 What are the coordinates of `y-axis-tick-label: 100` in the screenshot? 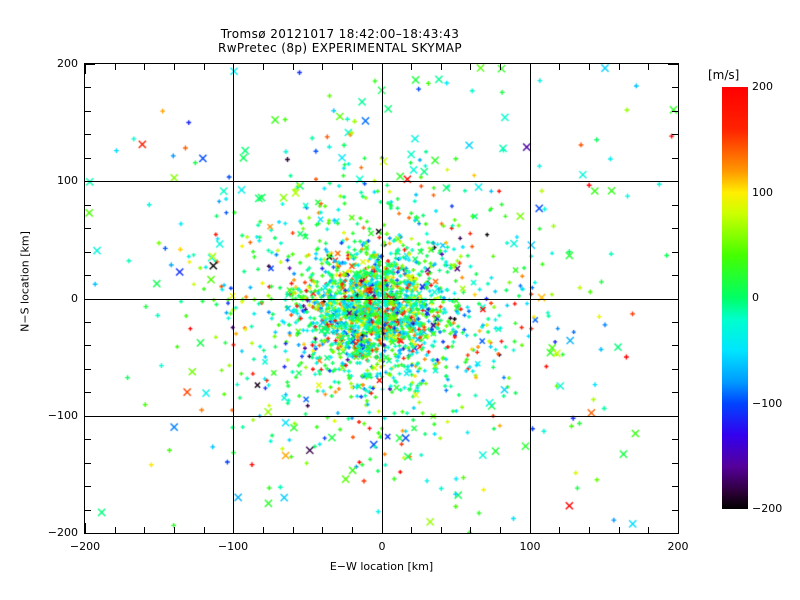 It's located at (67, 180).